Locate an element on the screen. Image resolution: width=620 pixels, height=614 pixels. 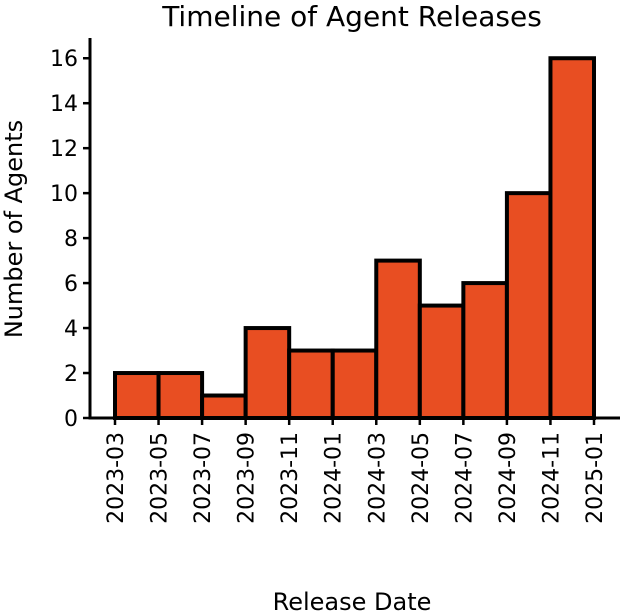
y-tick-label: 6 is located at coordinates (71, 284).